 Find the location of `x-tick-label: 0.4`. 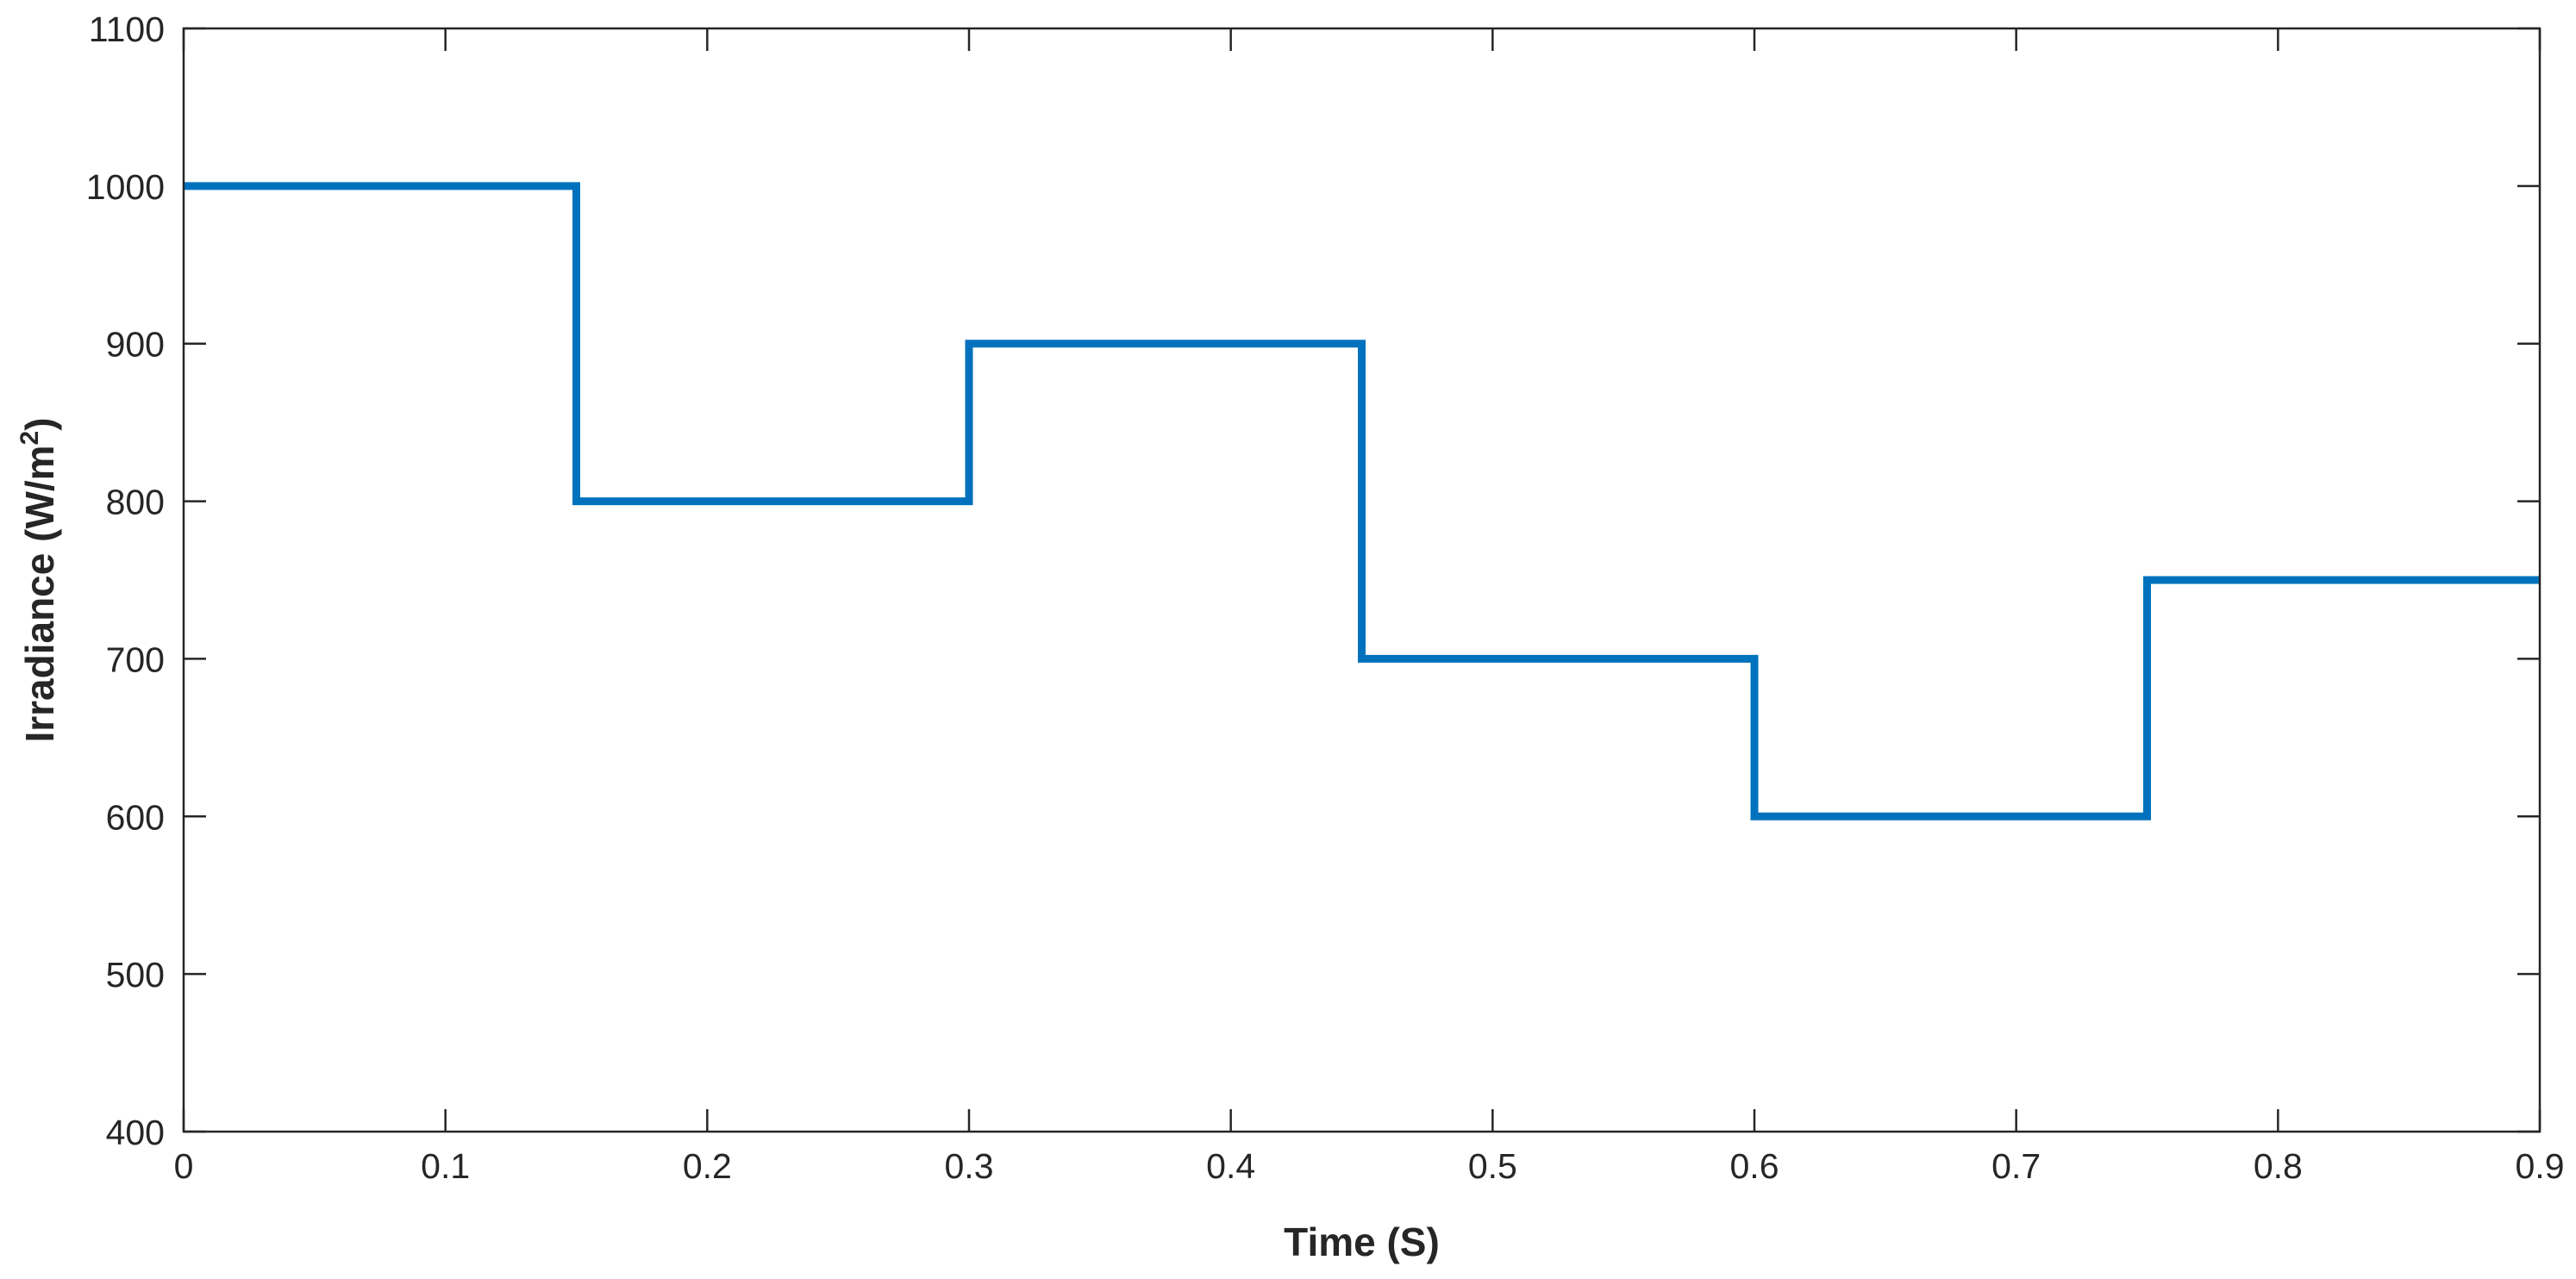

x-tick-label: 0.4 is located at coordinates (1230, 1166).